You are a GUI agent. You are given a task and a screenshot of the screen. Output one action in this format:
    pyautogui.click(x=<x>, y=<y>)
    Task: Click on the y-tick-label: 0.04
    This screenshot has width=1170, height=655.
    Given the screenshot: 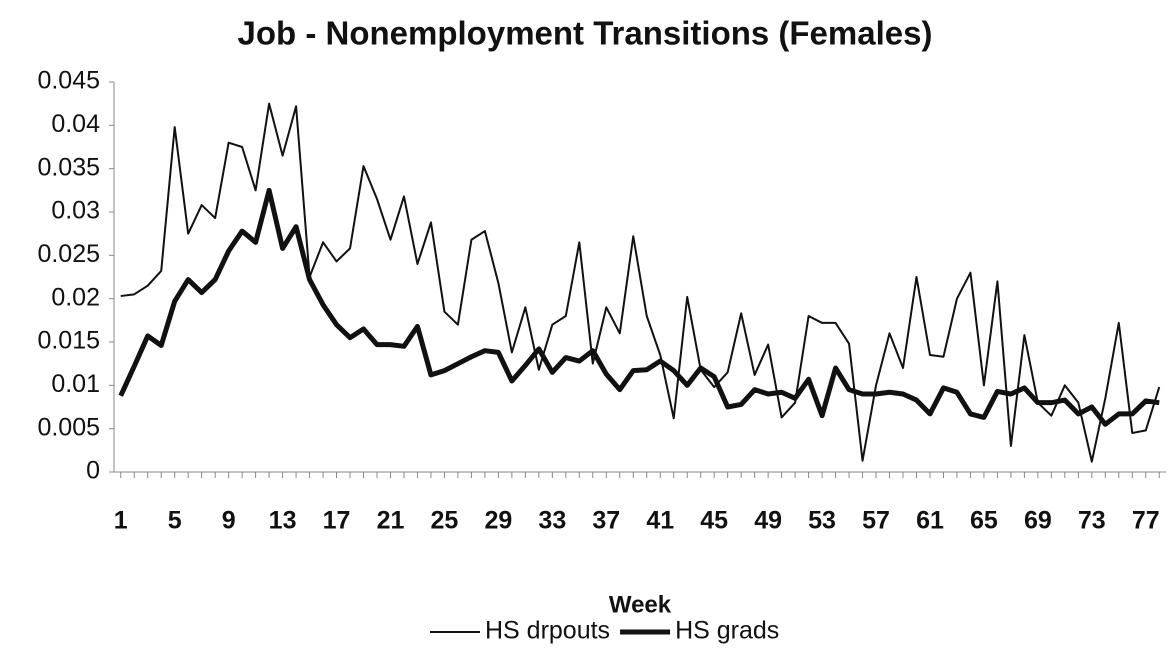 What is the action you would take?
    pyautogui.click(x=75, y=124)
    